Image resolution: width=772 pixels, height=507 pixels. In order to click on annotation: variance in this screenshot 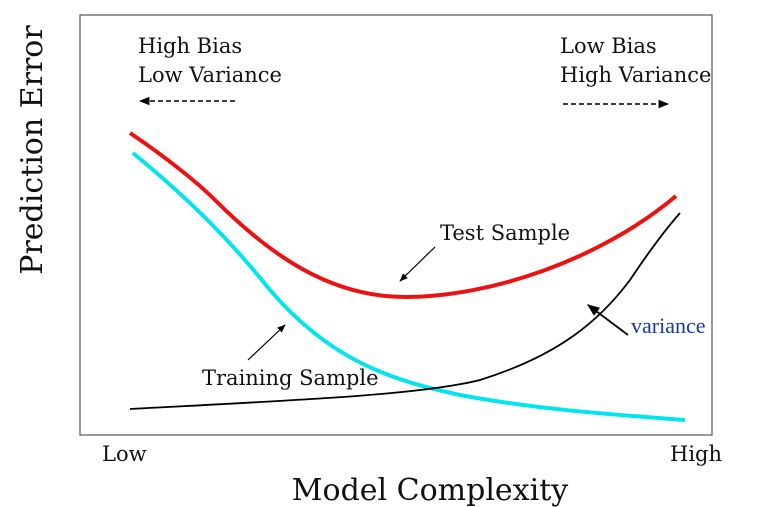, I will do `click(668, 325)`.